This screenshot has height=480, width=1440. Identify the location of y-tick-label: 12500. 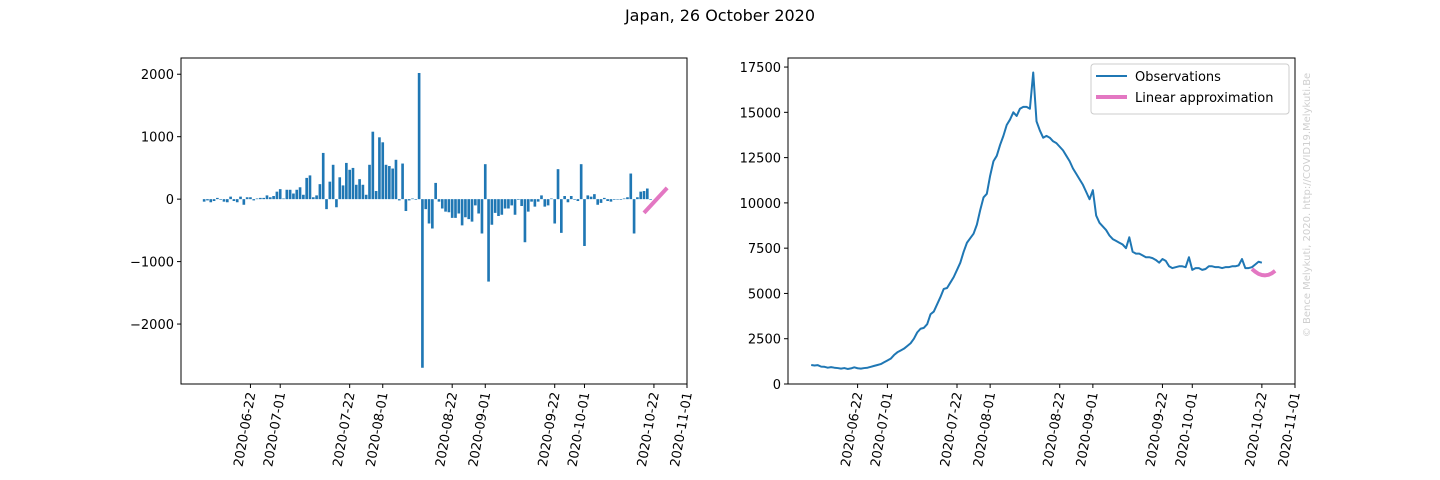
(760, 159).